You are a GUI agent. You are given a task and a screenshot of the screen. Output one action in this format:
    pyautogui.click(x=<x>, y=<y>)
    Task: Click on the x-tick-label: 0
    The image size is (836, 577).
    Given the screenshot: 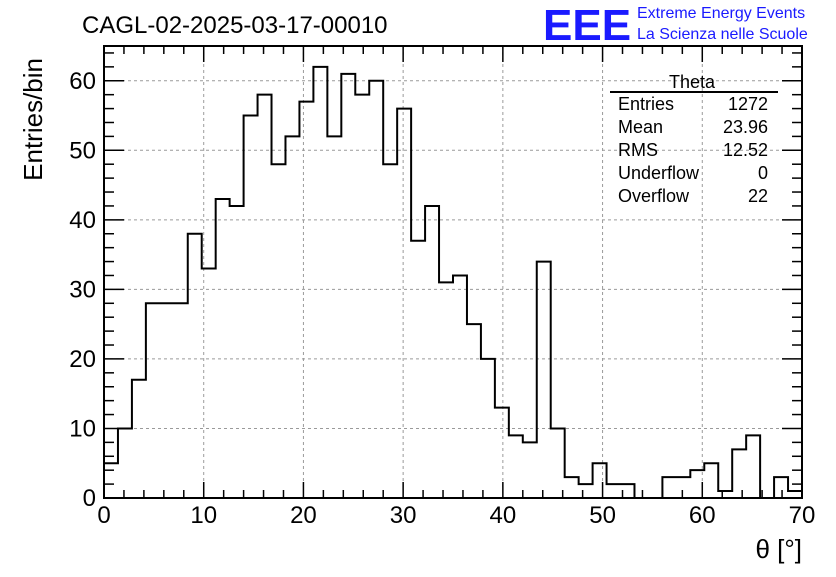 What is the action you would take?
    pyautogui.click(x=103, y=515)
    